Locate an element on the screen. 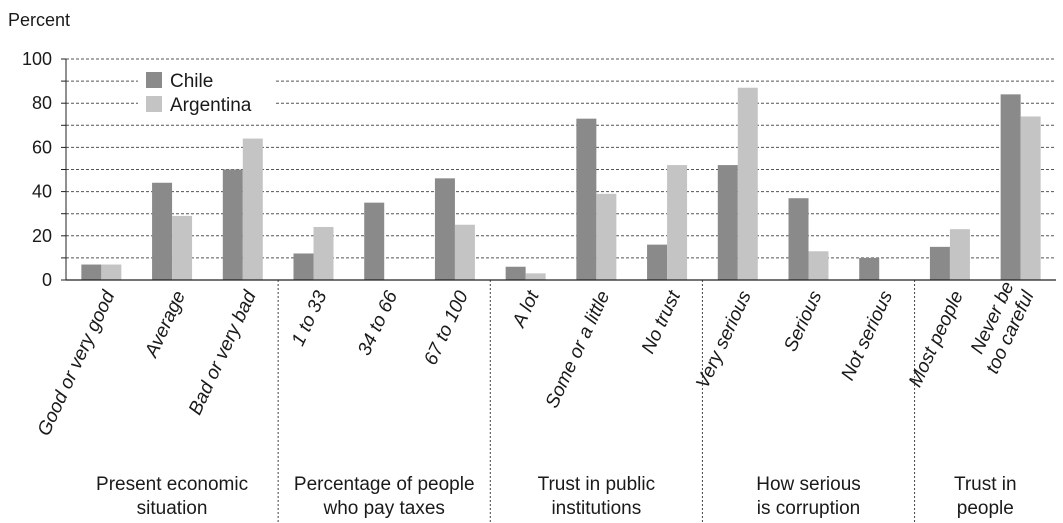  category-label-line: 67 to 100 is located at coordinates (446, 327).